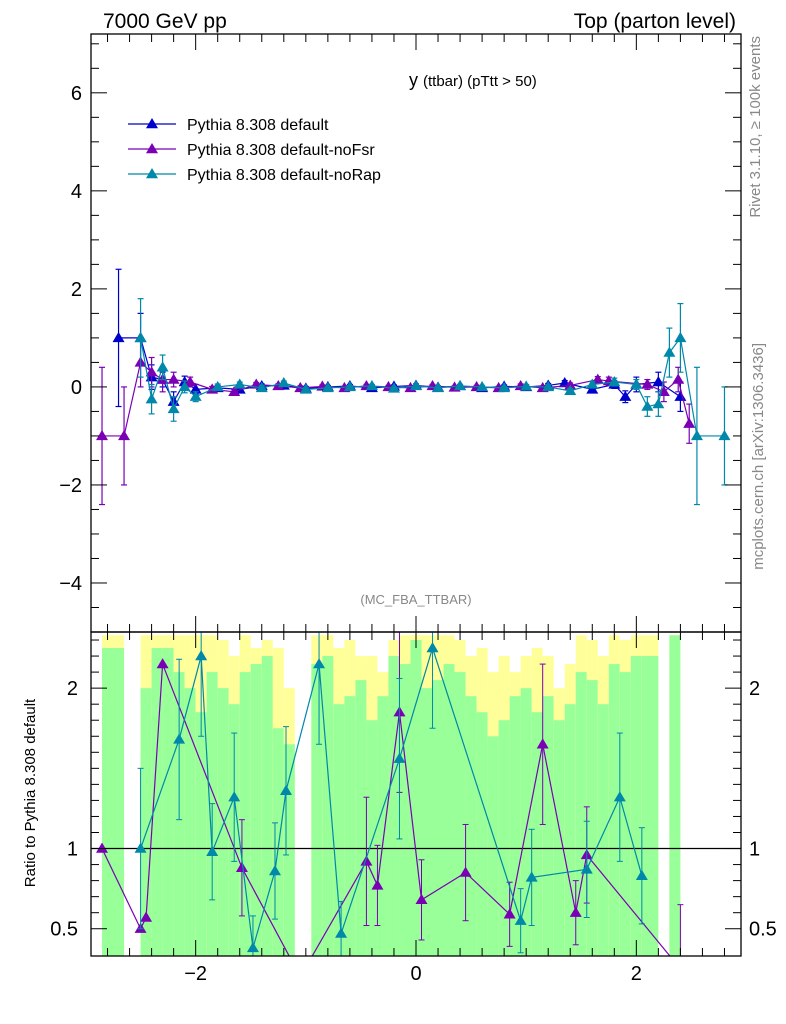 The height and width of the screenshot is (1024, 786). I want to click on legend-label: Pythia 8.308 default, so click(258, 125).